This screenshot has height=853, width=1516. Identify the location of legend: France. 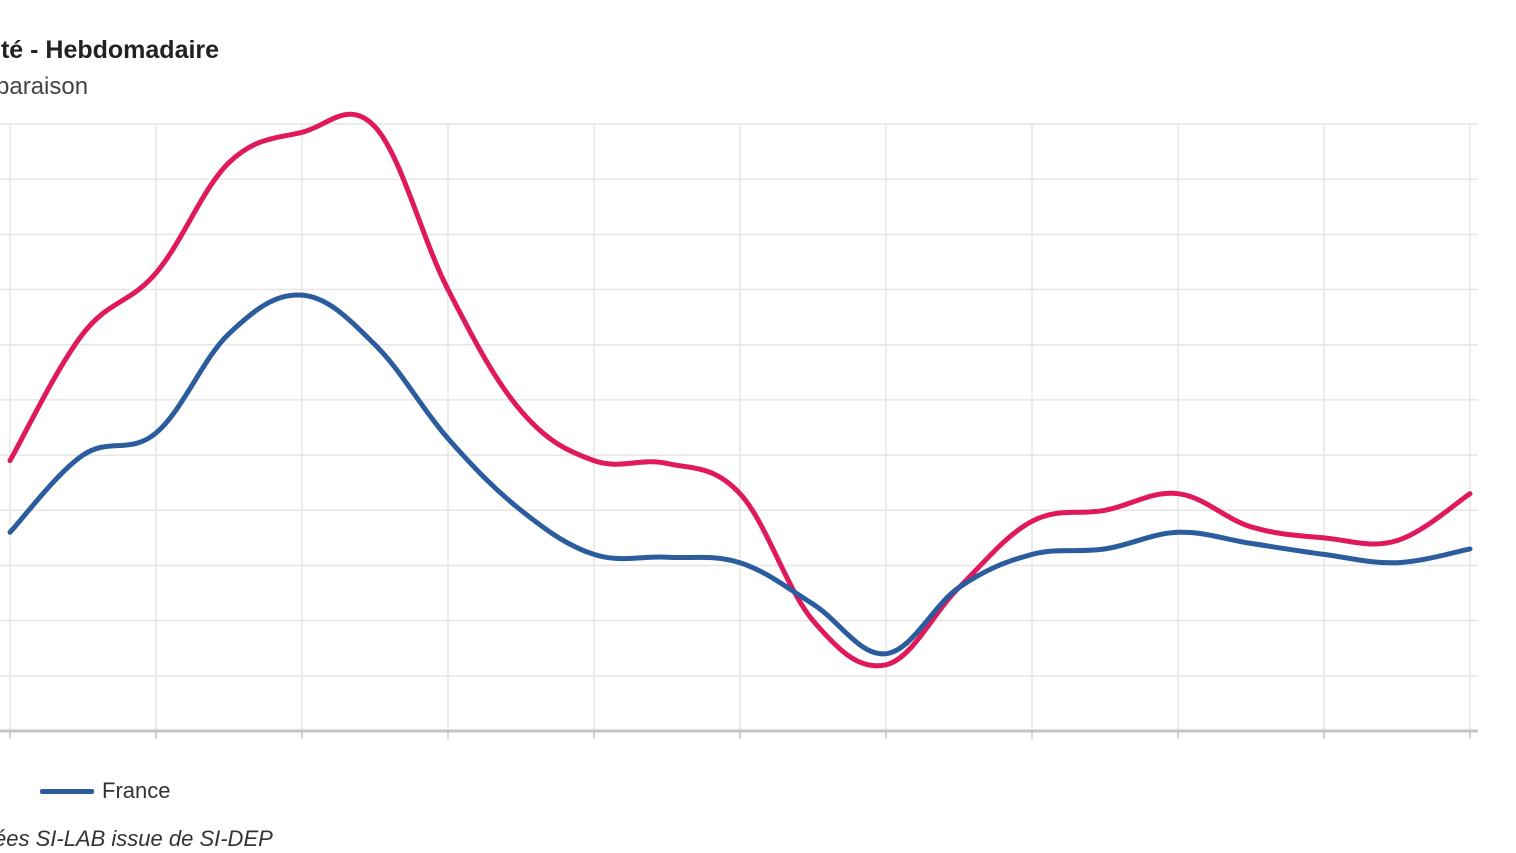
(105, 791).